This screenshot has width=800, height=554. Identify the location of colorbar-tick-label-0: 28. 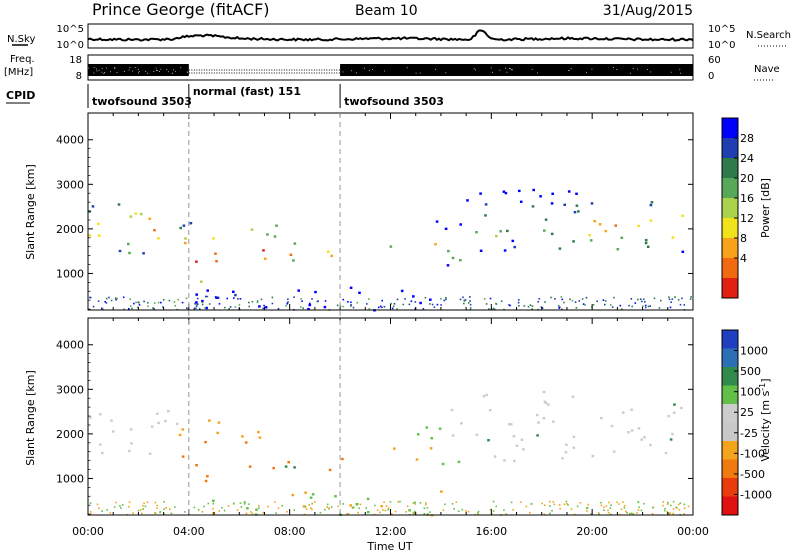
(747, 138).